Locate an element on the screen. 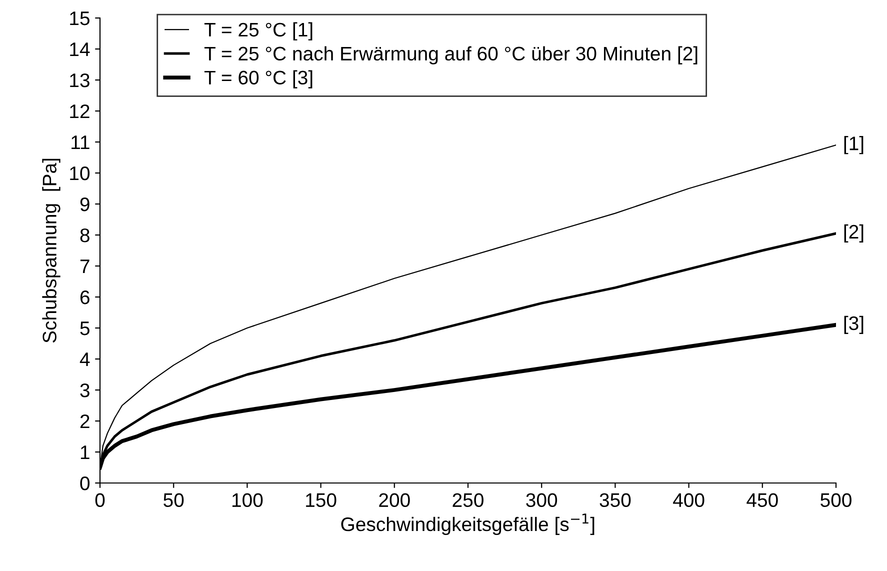 This screenshot has height=571, width=887. y-tick-label: 5 is located at coordinates (85, 329).